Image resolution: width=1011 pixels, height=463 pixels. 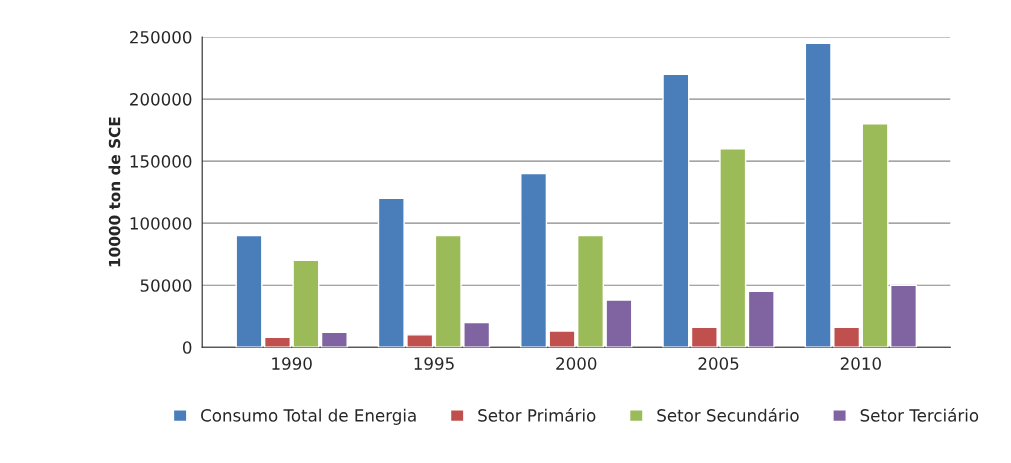 What do you see at coordinates (308, 416) in the screenshot?
I see `legend-label: Consumo Total de Energia` at bounding box center [308, 416].